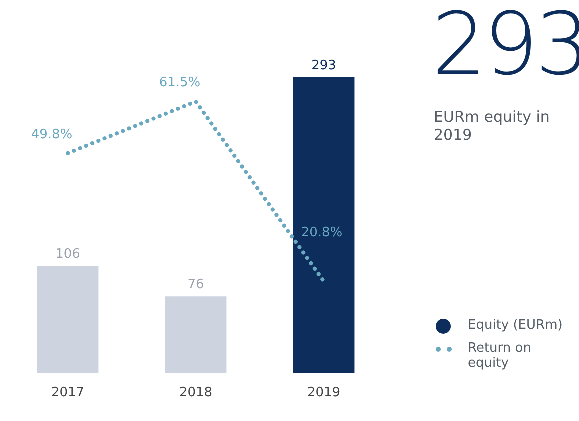 The width and height of the screenshot is (579, 421). Describe the element at coordinates (196, 285) in the screenshot. I see `data-label: 76` at that location.